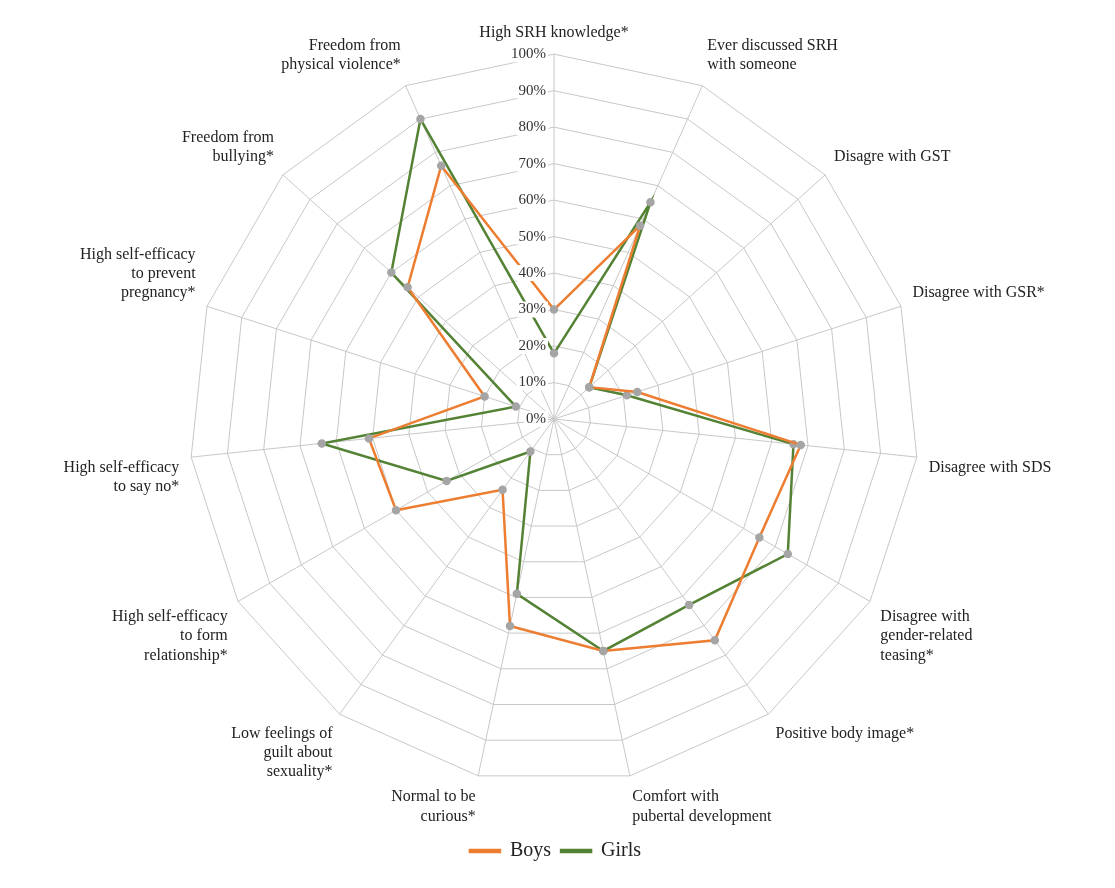 The image size is (1115, 888). What do you see at coordinates (892, 156) in the screenshot?
I see `spoke-label: Disagre with GST` at bounding box center [892, 156].